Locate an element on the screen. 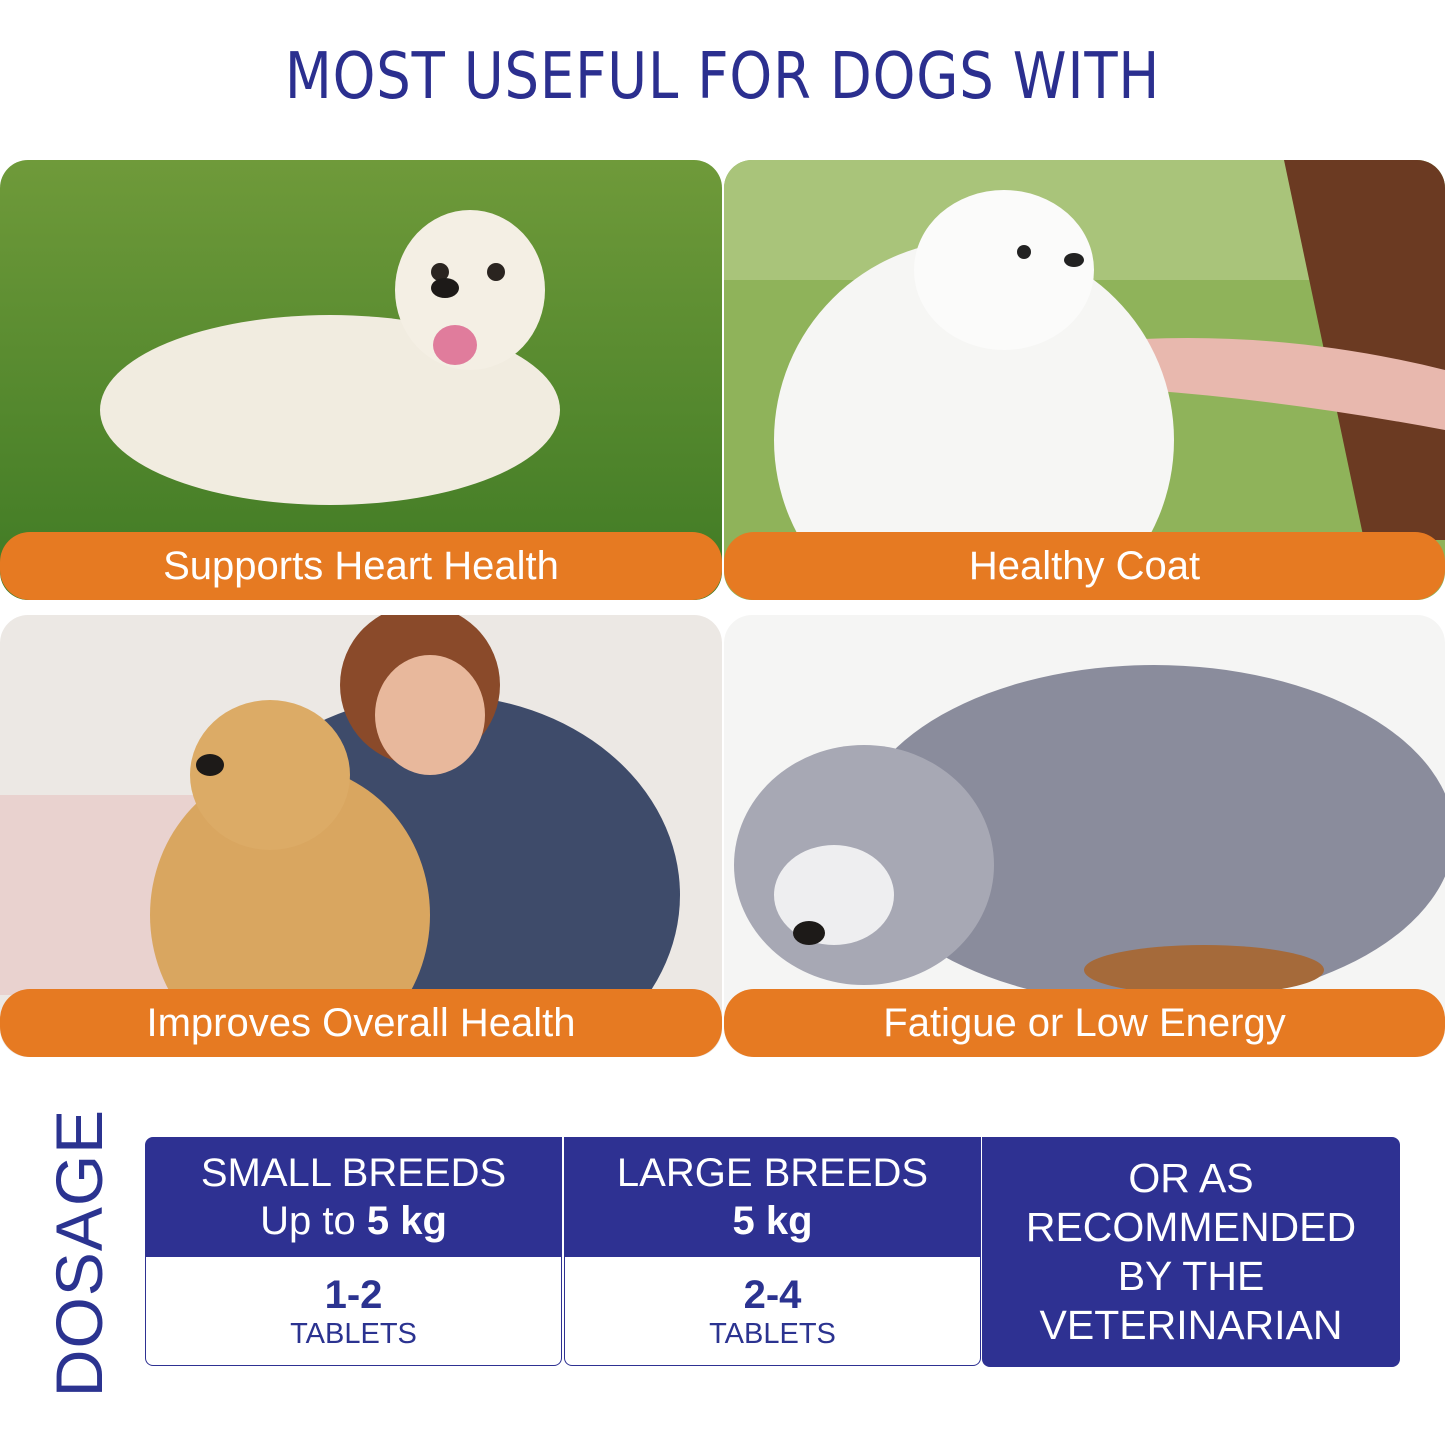  dosage-heading: SMALL BREEDS Up to 5 kg is located at coordinates (353, 1197).